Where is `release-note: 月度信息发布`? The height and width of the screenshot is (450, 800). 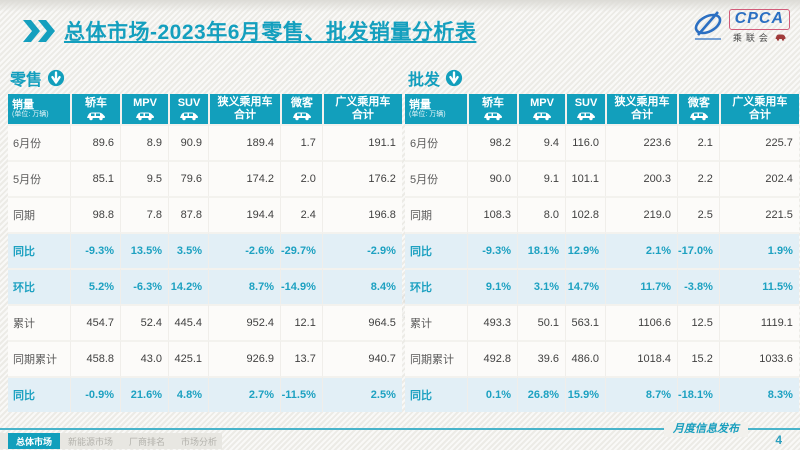
release-note: 月度信息发布 is located at coordinates (706, 429).